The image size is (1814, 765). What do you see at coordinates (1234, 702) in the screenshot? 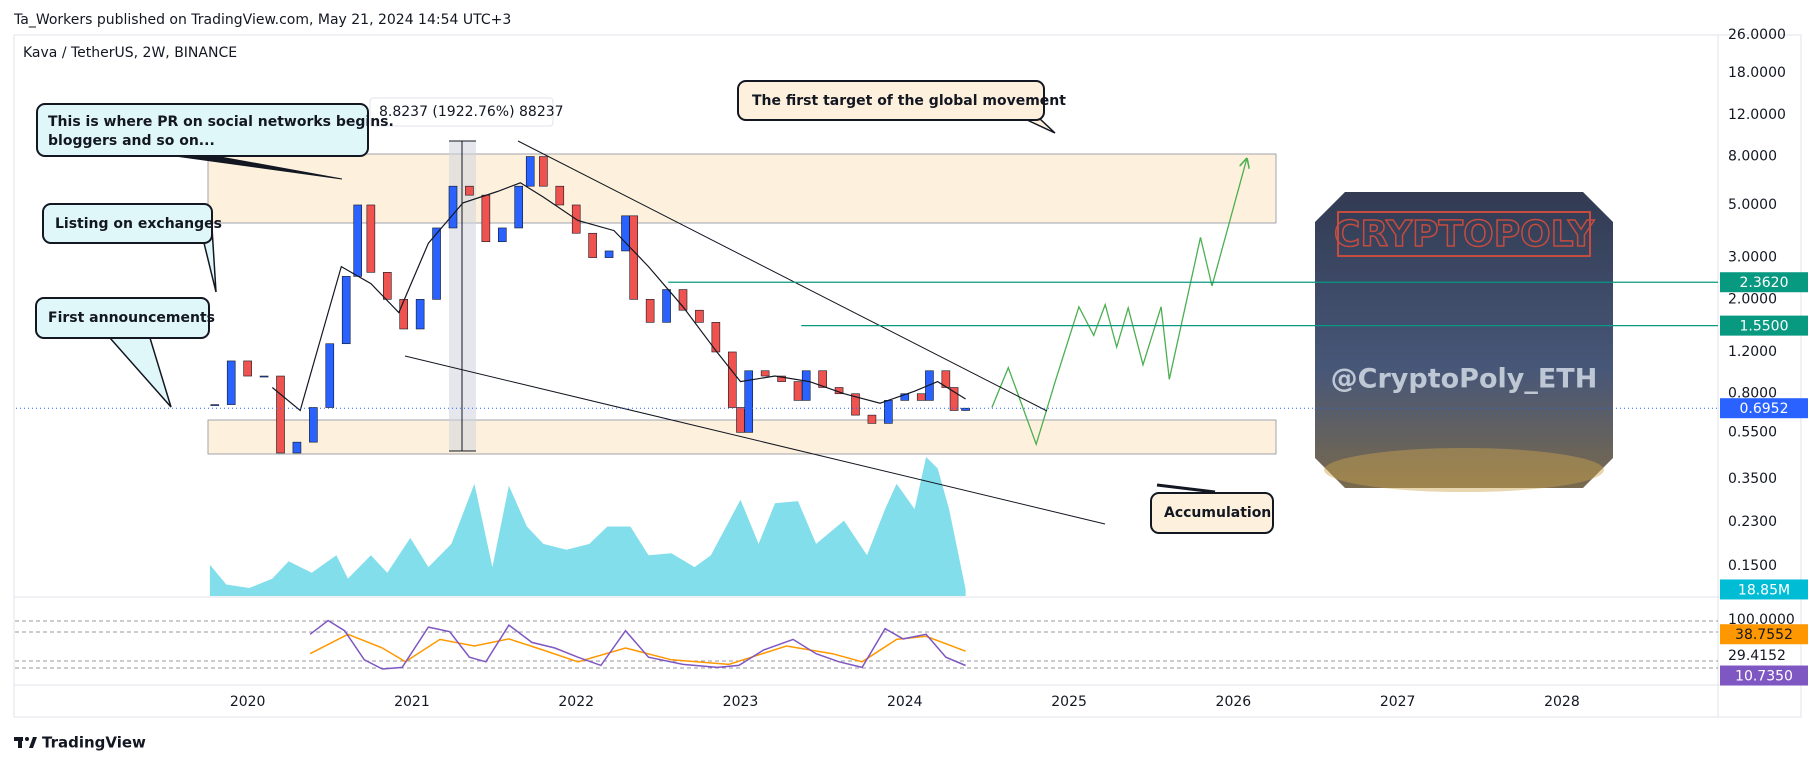
I see `x-tick-label: 2026` at bounding box center [1234, 702].